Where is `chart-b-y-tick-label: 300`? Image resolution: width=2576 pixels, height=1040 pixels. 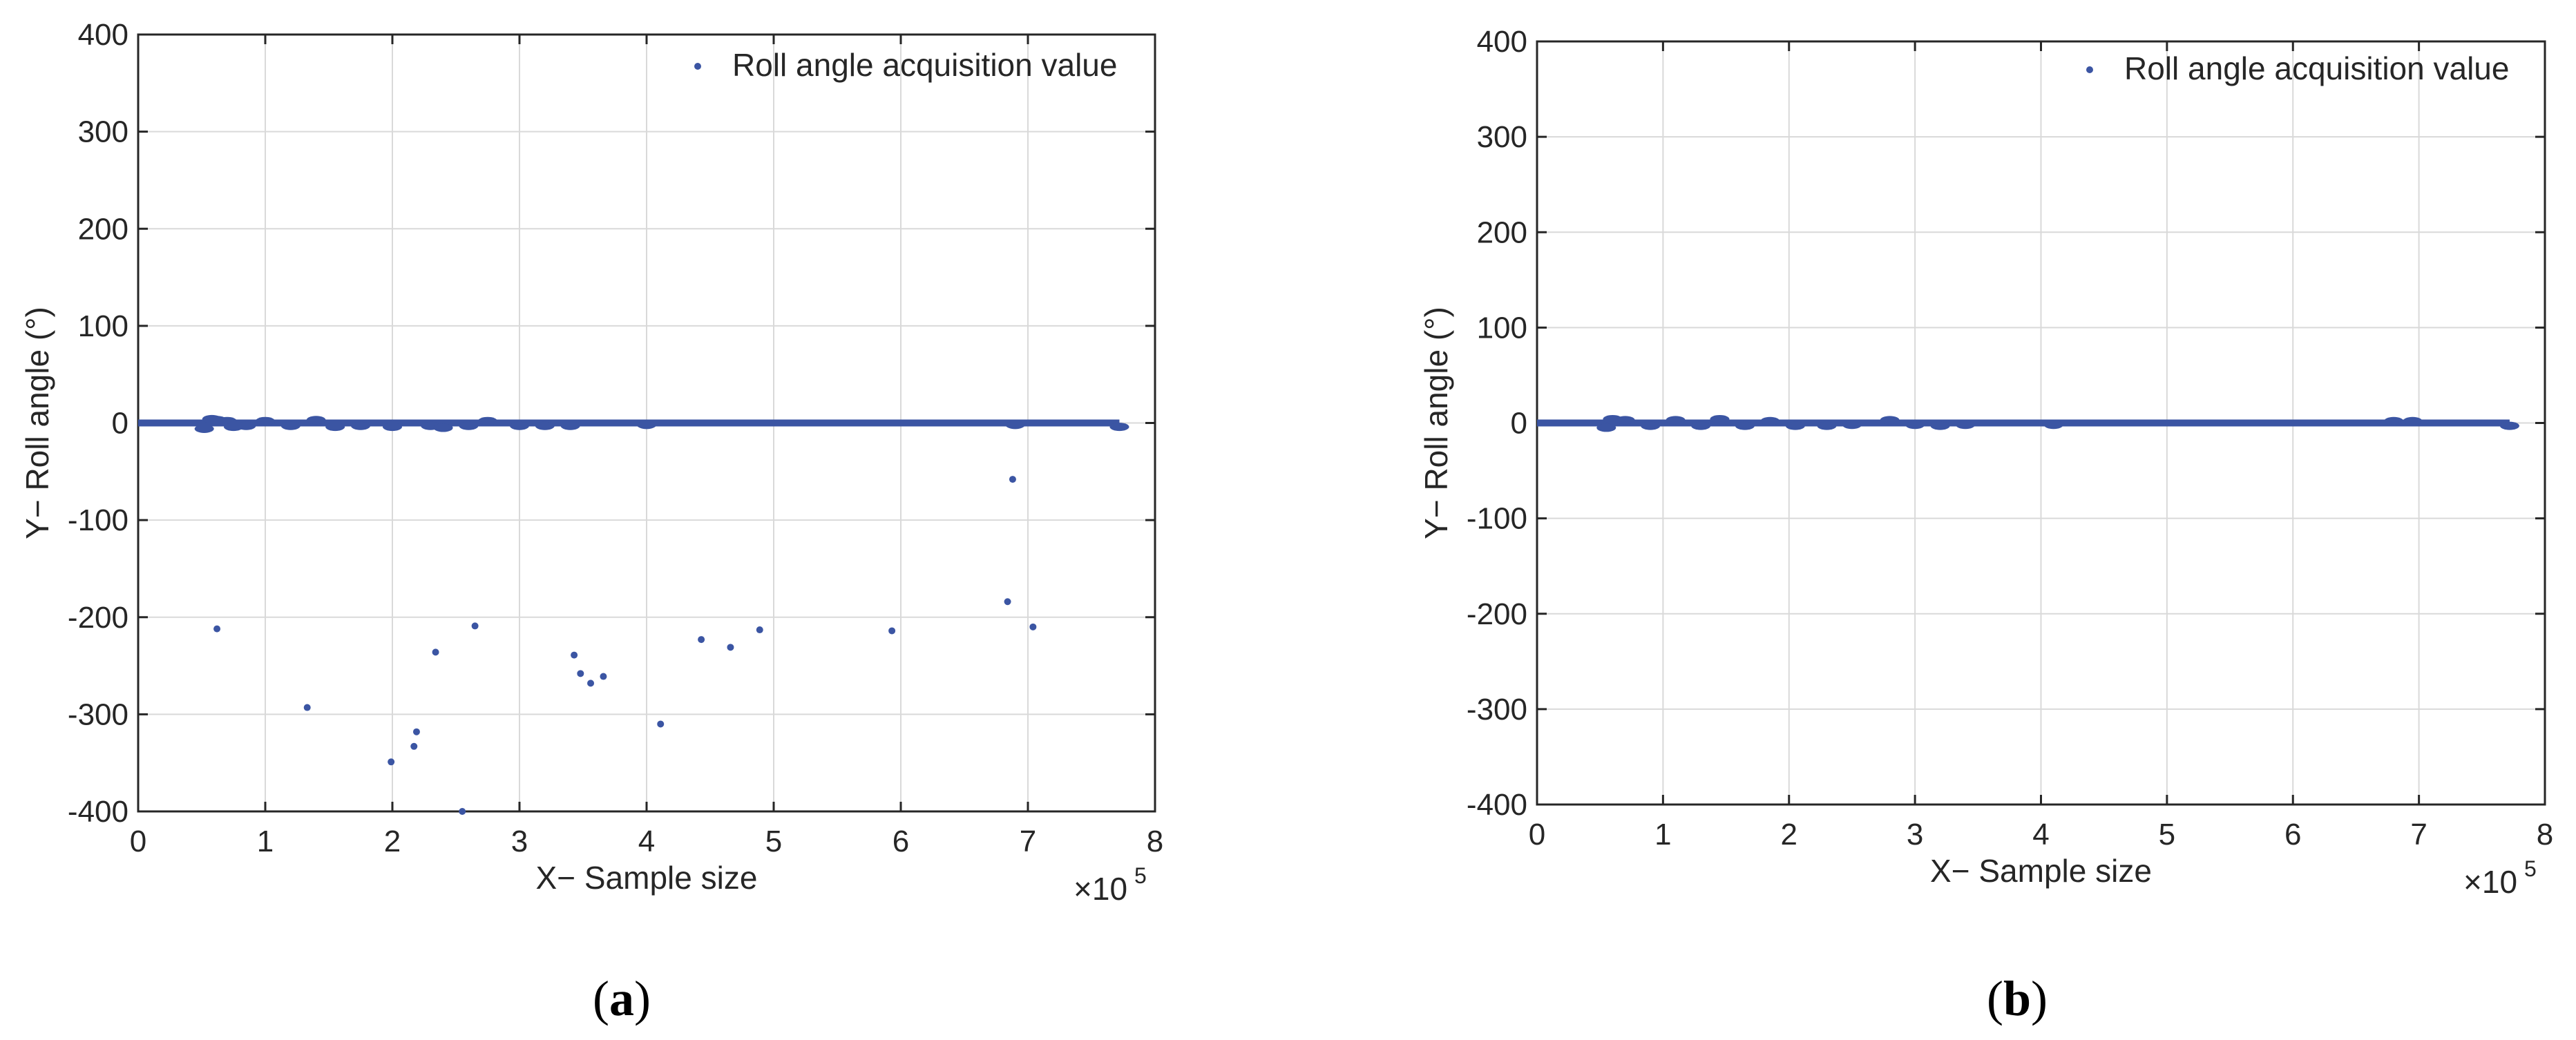 chart-b-y-tick-label: 300 is located at coordinates (1502, 137).